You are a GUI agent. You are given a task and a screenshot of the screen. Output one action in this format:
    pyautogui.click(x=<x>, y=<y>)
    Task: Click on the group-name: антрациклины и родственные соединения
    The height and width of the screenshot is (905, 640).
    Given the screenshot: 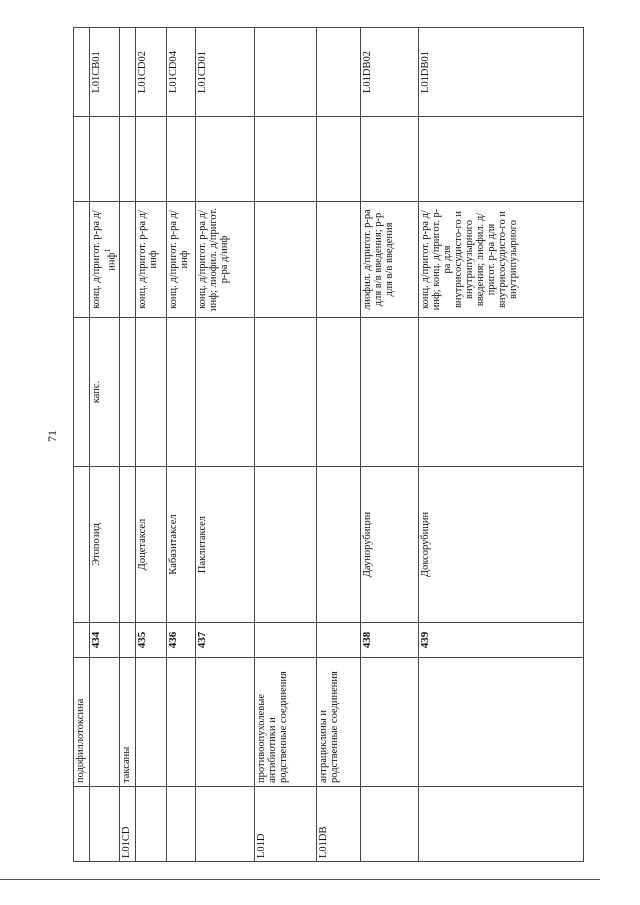 What is the action you would take?
    pyautogui.click(x=338, y=722)
    